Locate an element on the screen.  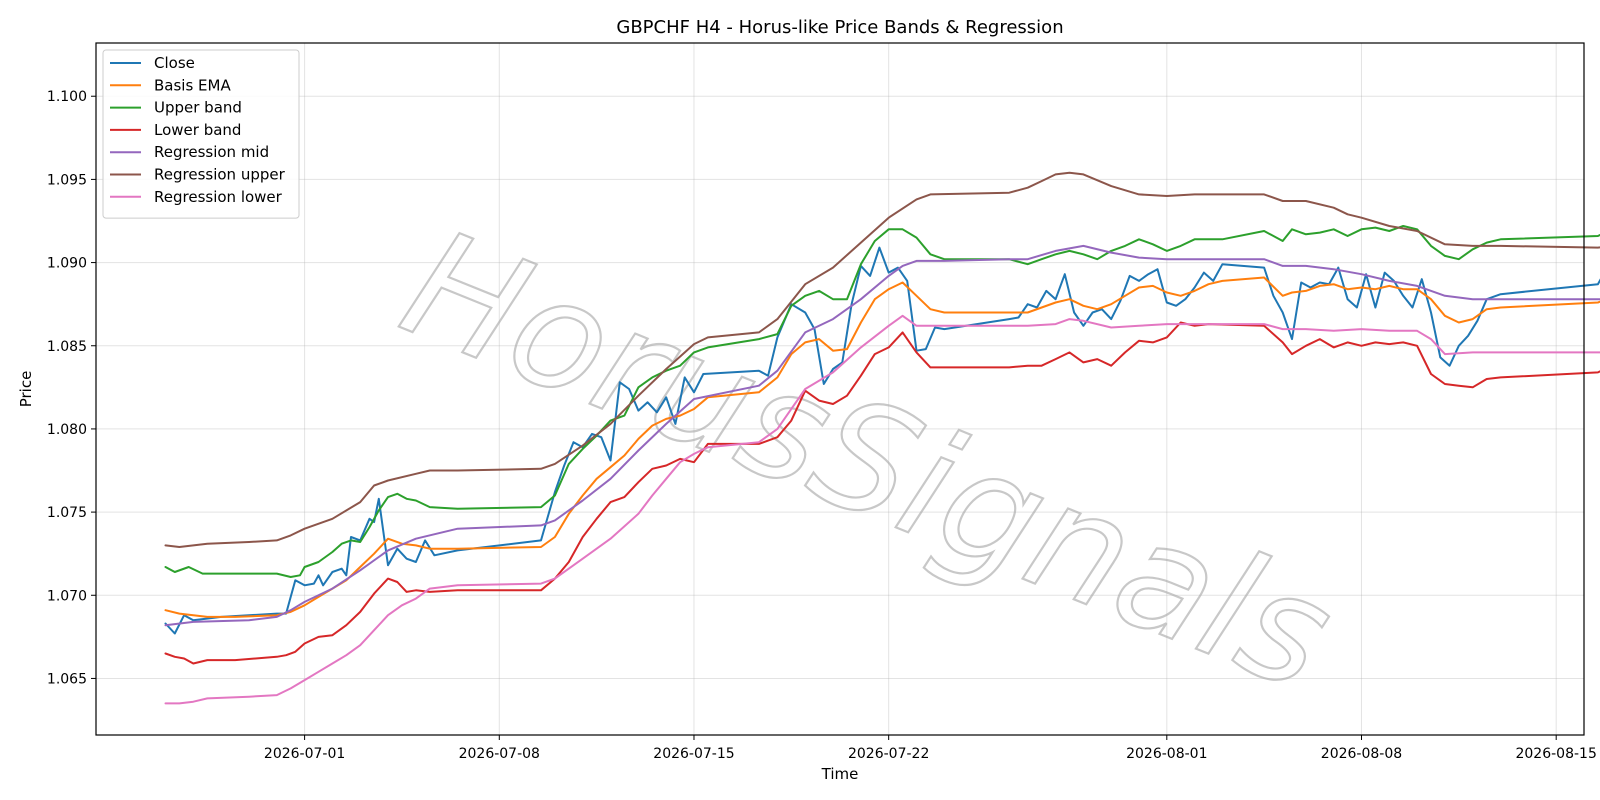
x-tick-label: 2026-08-01 is located at coordinates (1166, 754).